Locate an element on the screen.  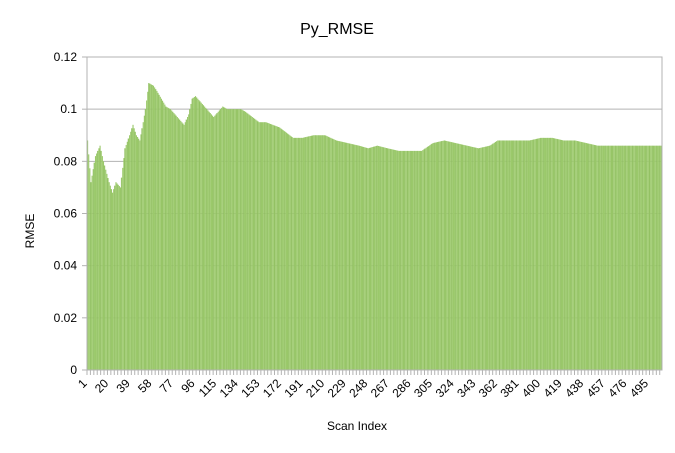
y-tick-label: 0.06 is located at coordinates (66, 214).